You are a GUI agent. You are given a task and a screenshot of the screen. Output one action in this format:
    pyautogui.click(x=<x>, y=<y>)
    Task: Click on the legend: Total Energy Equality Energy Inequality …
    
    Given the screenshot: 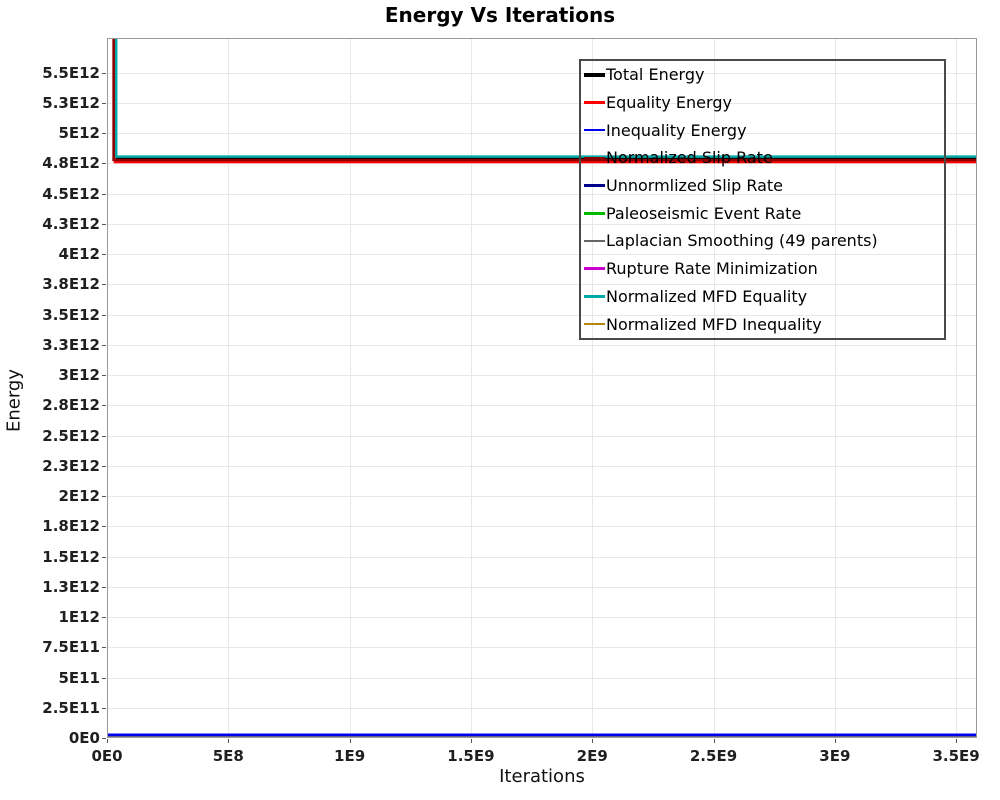 What is the action you would take?
    pyautogui.click(x=762, y=199)
    